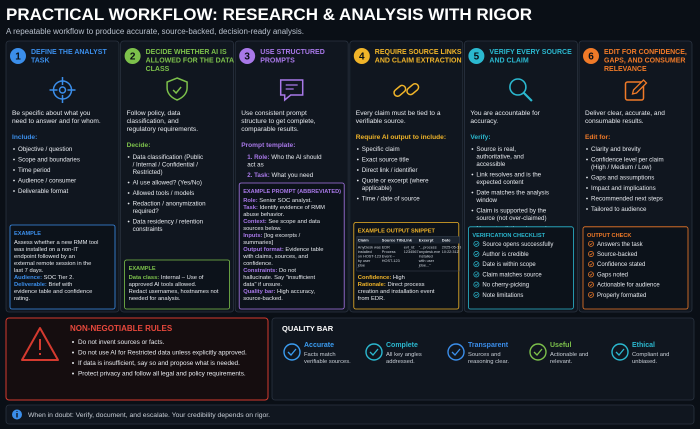  Describe the element at coordinates (408, 240) in the screenshot. I see `table-header-cell: Link` at that location.